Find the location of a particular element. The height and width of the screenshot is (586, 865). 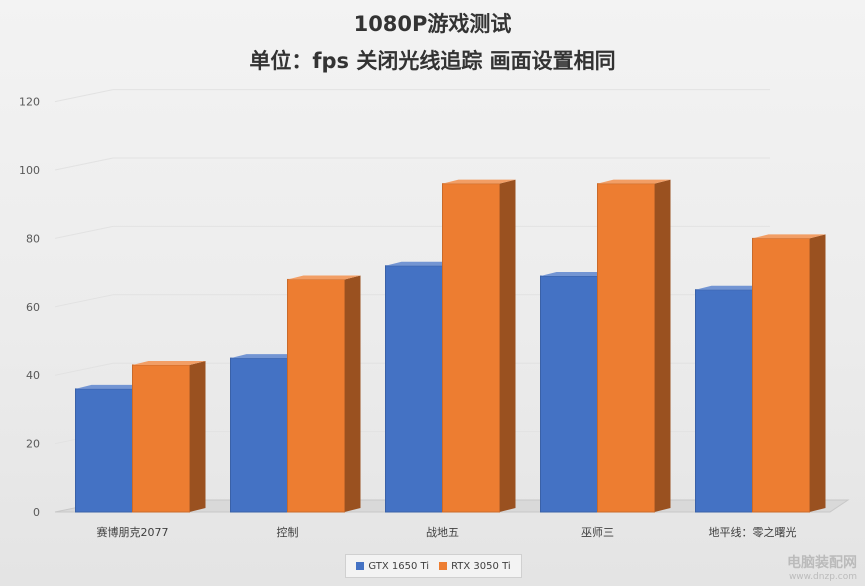

legend-item-series-2: RTX 3050 Ti is located at coordinates (475, 566).